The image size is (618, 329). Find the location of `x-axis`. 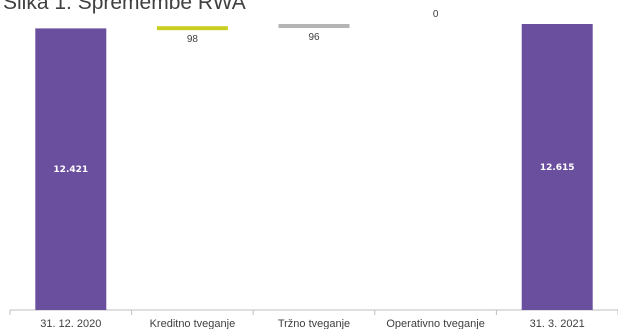

x-axis is located at coordinates (313, 312).